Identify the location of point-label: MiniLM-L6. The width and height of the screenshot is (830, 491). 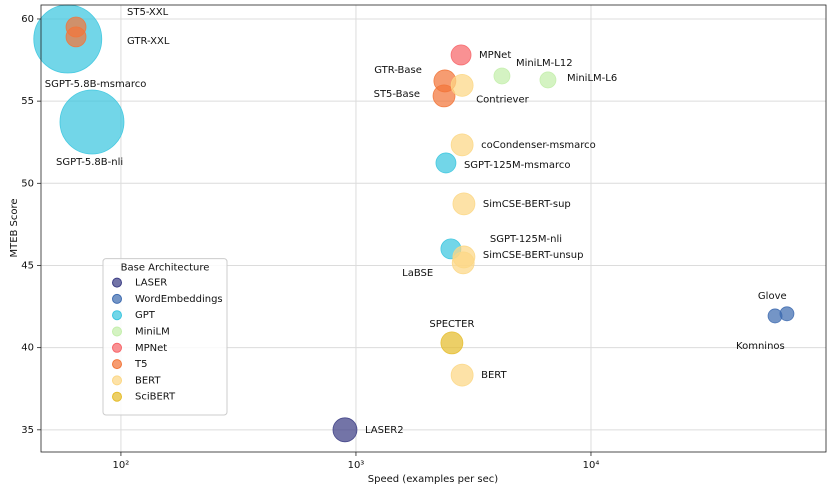
(592, 78).